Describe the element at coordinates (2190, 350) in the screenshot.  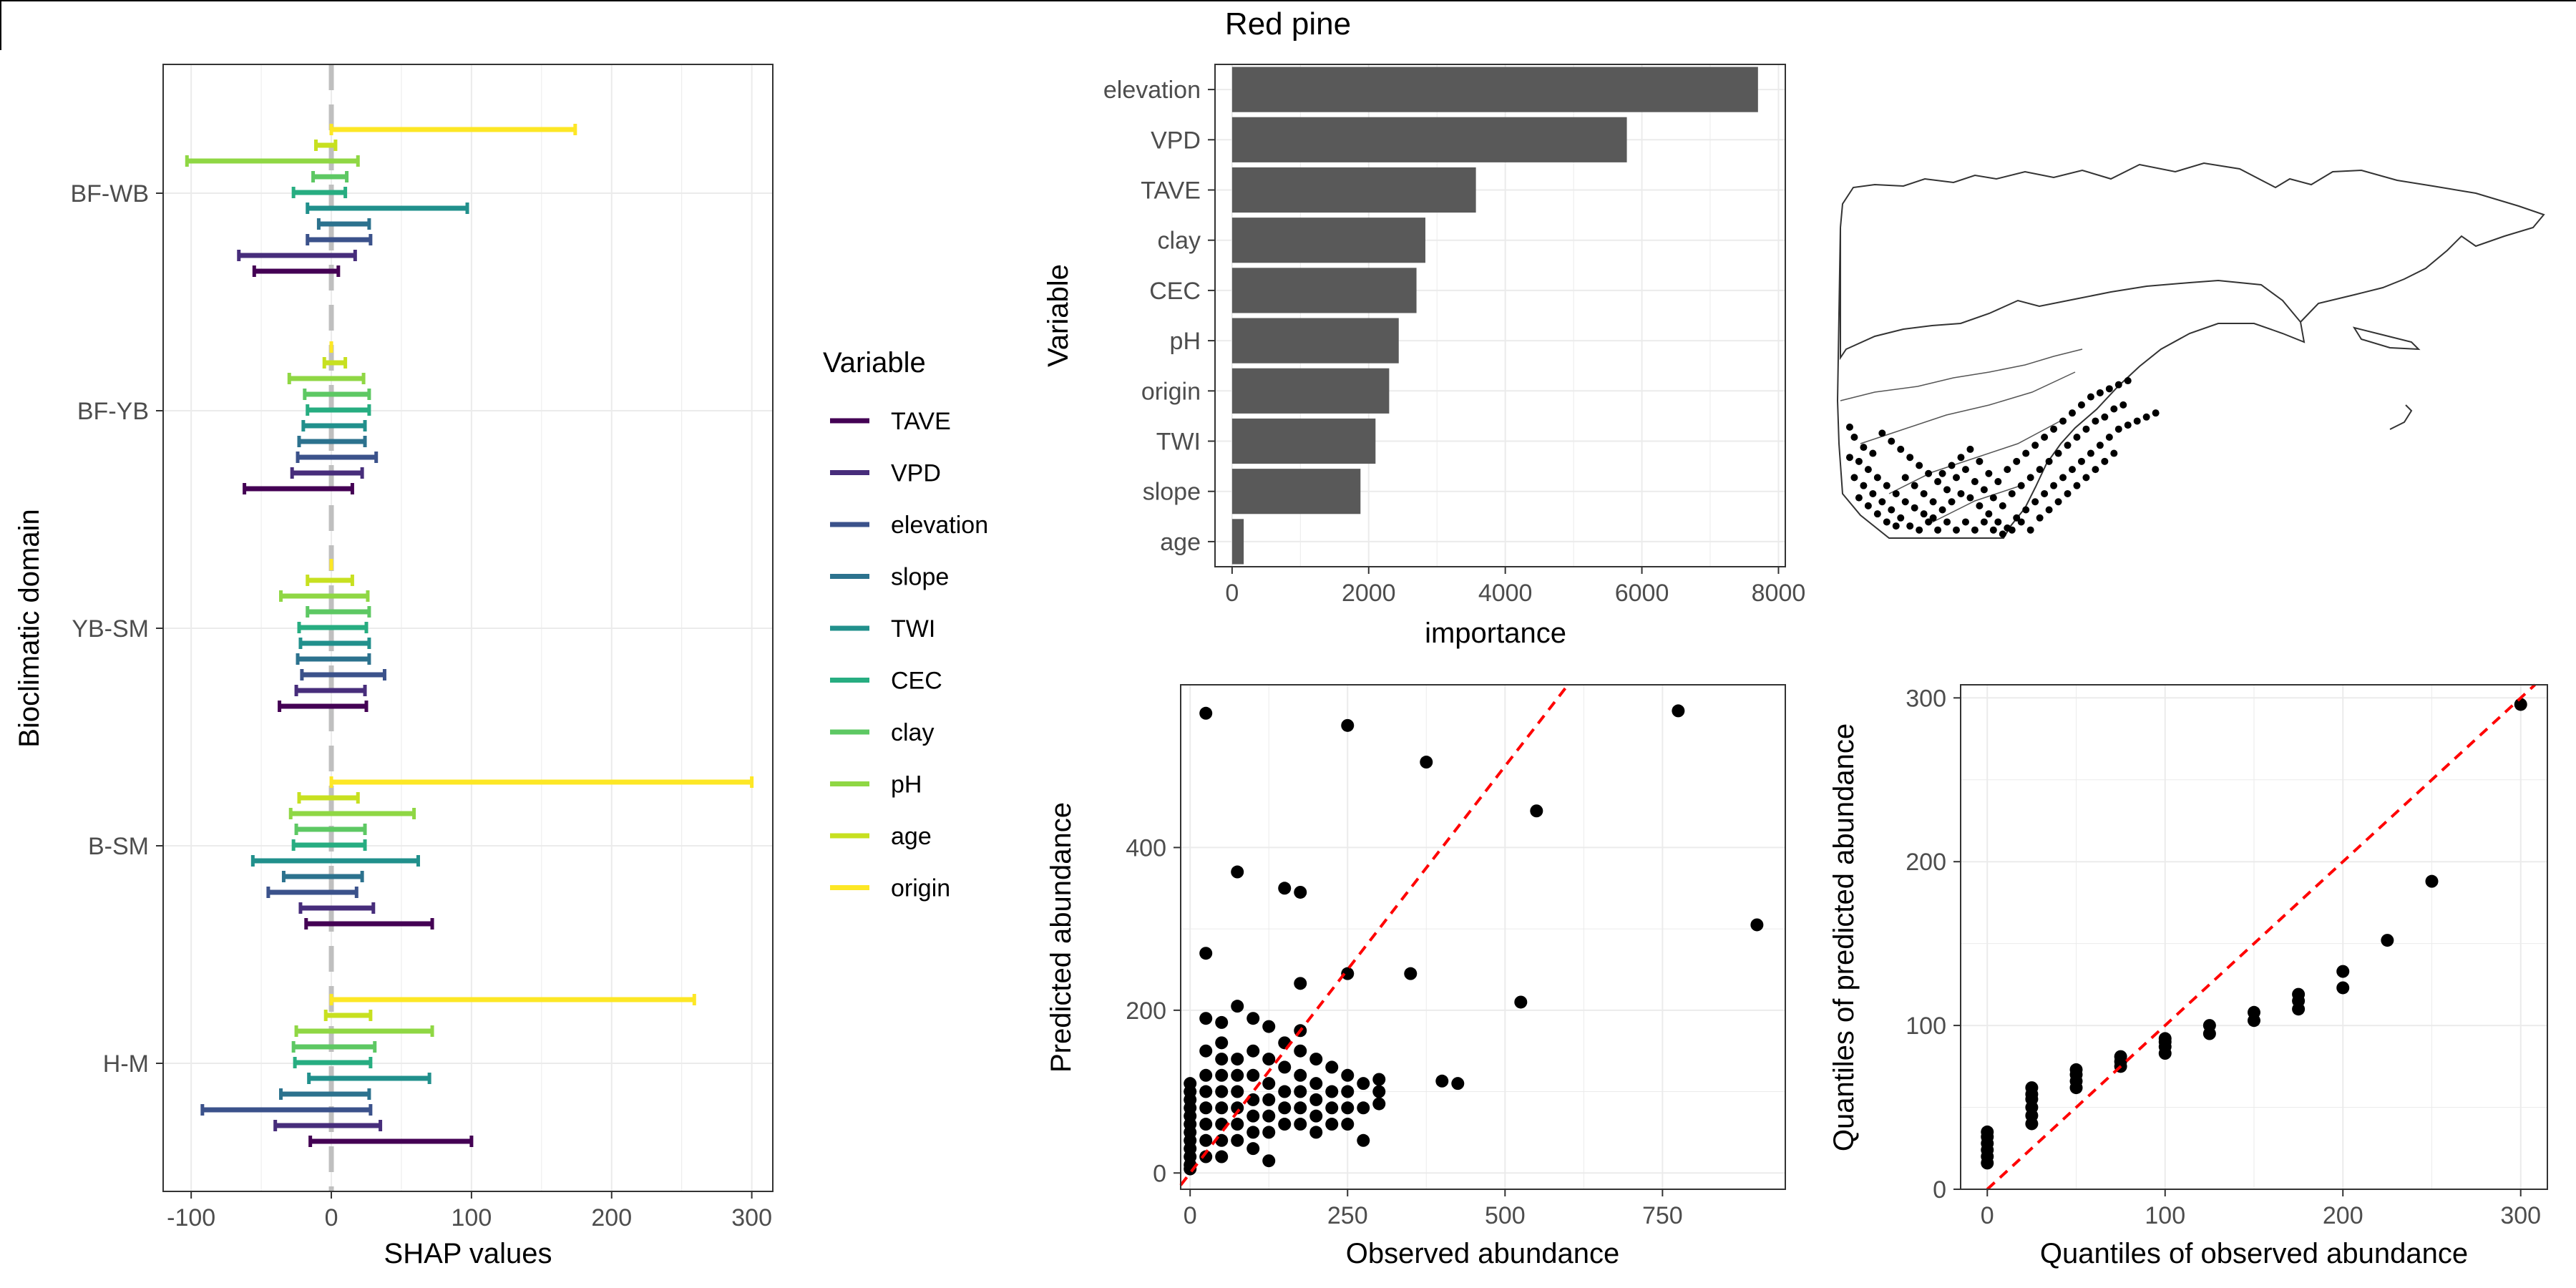
I see `map-panel` at that location.